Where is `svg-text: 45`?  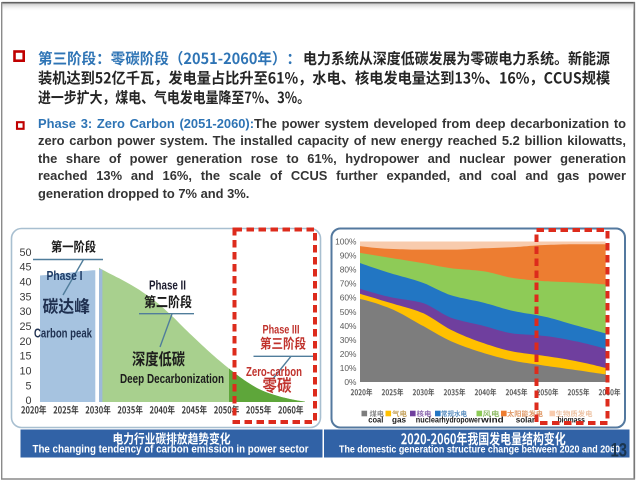 svg-text: 45 is located at coordinates (25, 268).